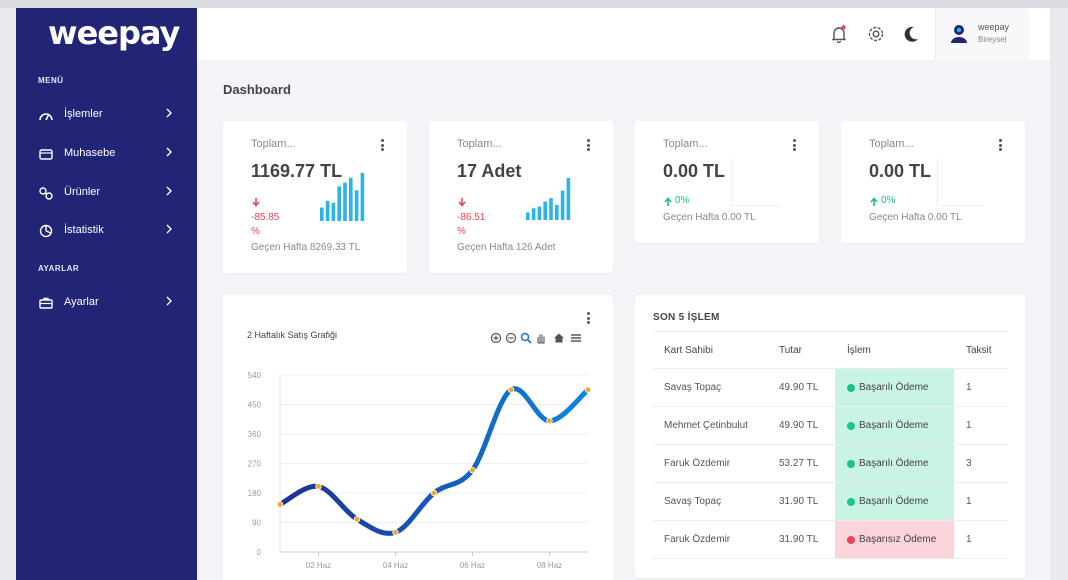  I want to click on home-icon, so click(559, 338).